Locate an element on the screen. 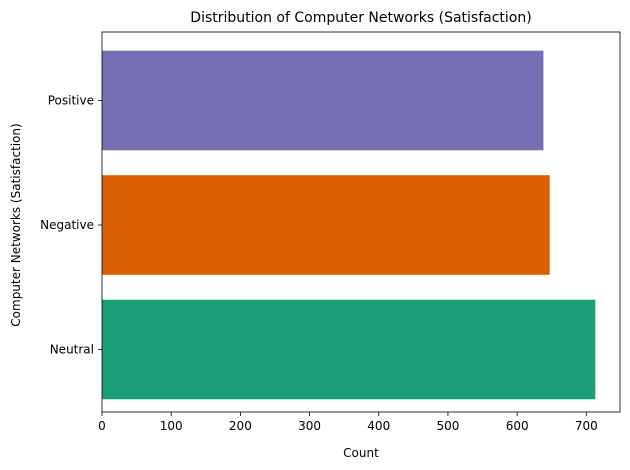 The height and width of the screenshot is (470, 630). x-tick-label: 200 is located at coordinates (240, 426).